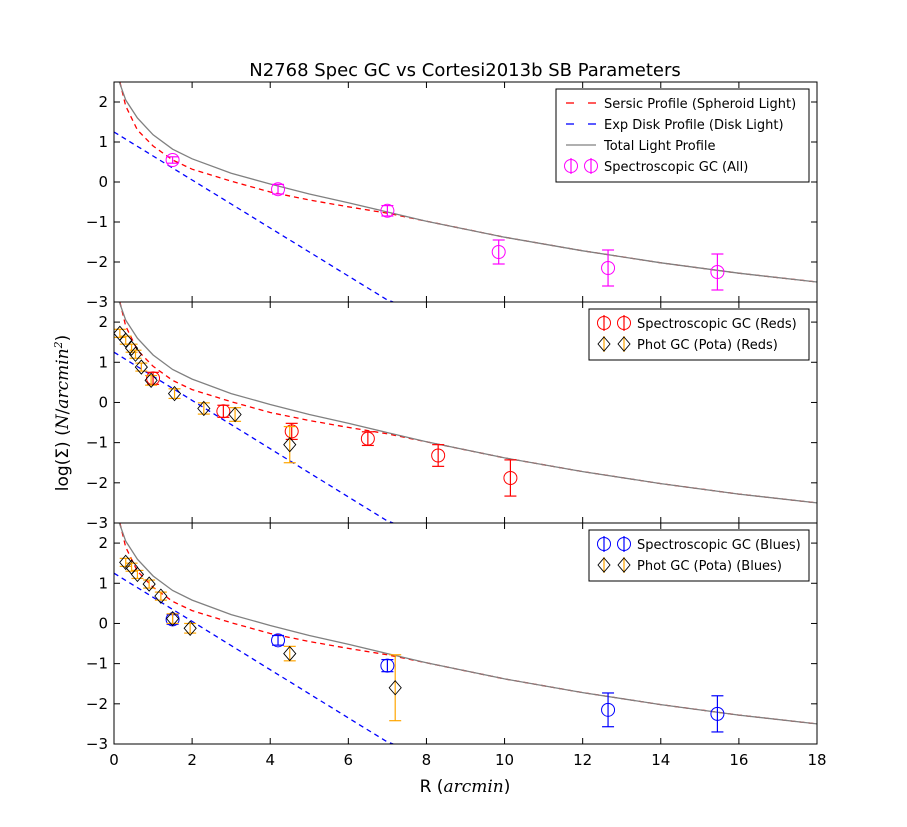 Image resolution: width=907 pixels, height=827 pixels. I want to click on legend-label: Spectroscopic GC (All), so click(676, 167).